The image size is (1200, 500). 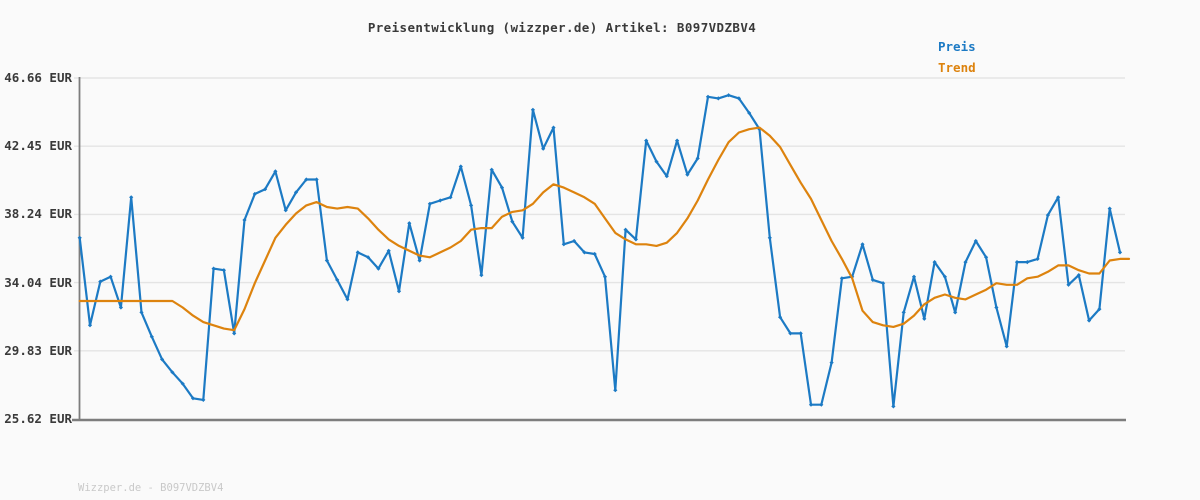 What do you see at coordinates (38, 282) in the screenshot?
I see `y-tick-label: 34.04 EUR` at bounding box center [38, 282].